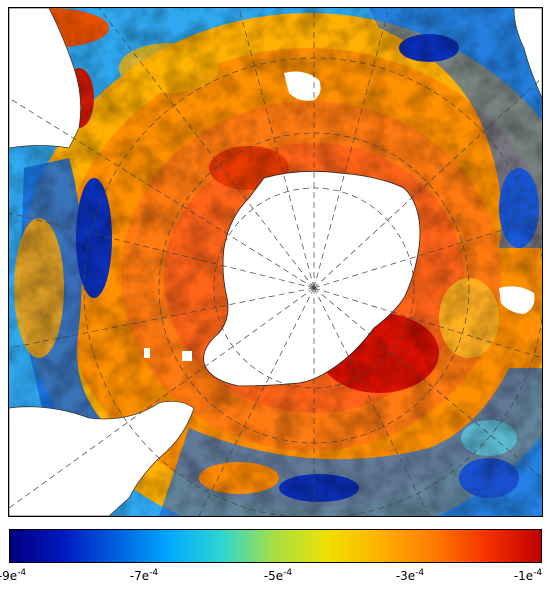 Image resolution: width=550 pixels, height=590 pixels. Describe the element at coordinates (275, 546) in the screenshot. I see `colorbar` at that location.